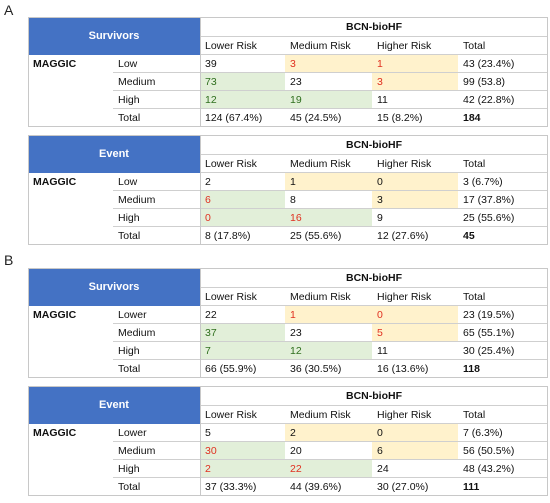 Image resolution: width=550 pixels, height=503 pixels. Describe the element at coordinates (503, 64) in the screenshot. I see `table-cell: 43 (23.4%)` at that location.